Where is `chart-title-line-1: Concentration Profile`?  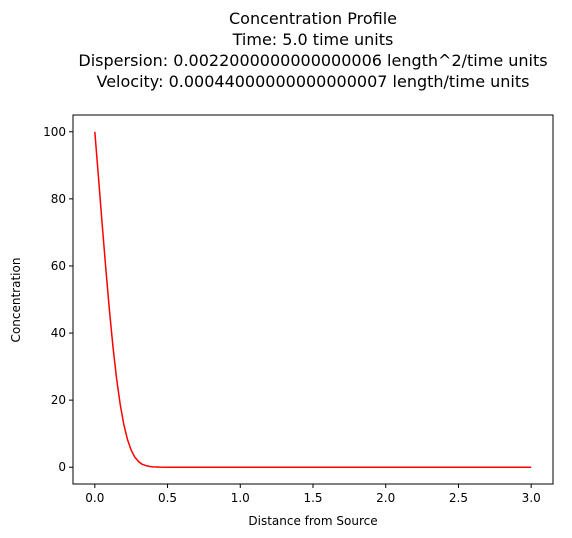
chart-title-line-1: Concentration Profile is located at coordinates (313, 18).